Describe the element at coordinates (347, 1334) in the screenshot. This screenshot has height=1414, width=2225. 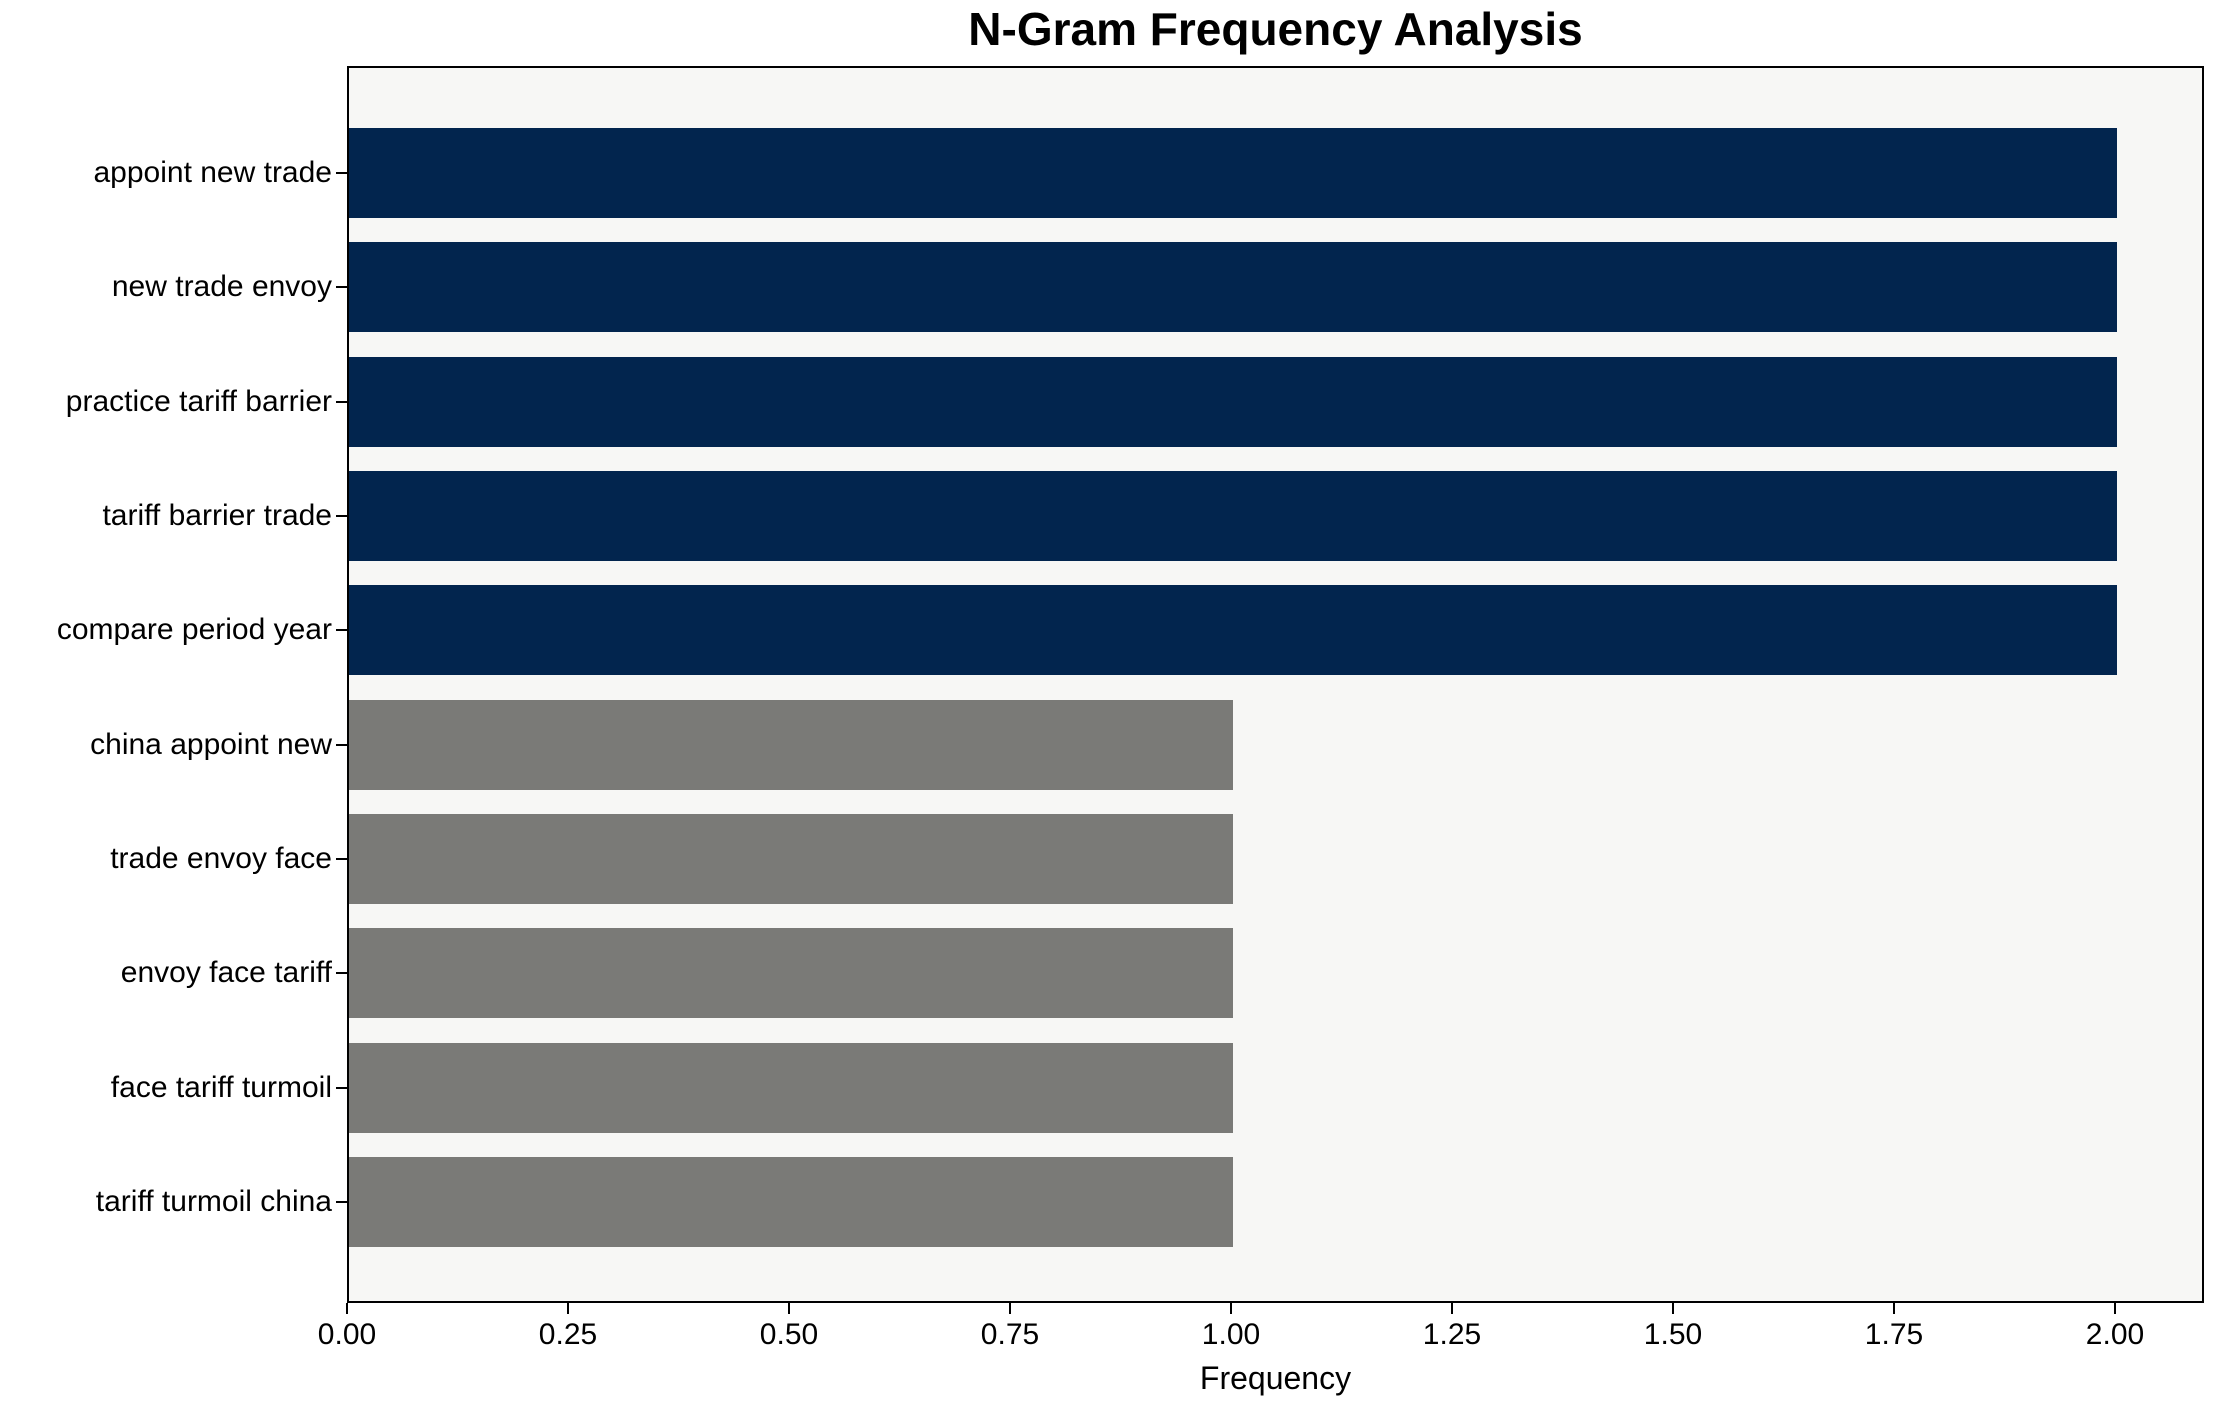
I see `x-tick-label: 0.00` at that location.